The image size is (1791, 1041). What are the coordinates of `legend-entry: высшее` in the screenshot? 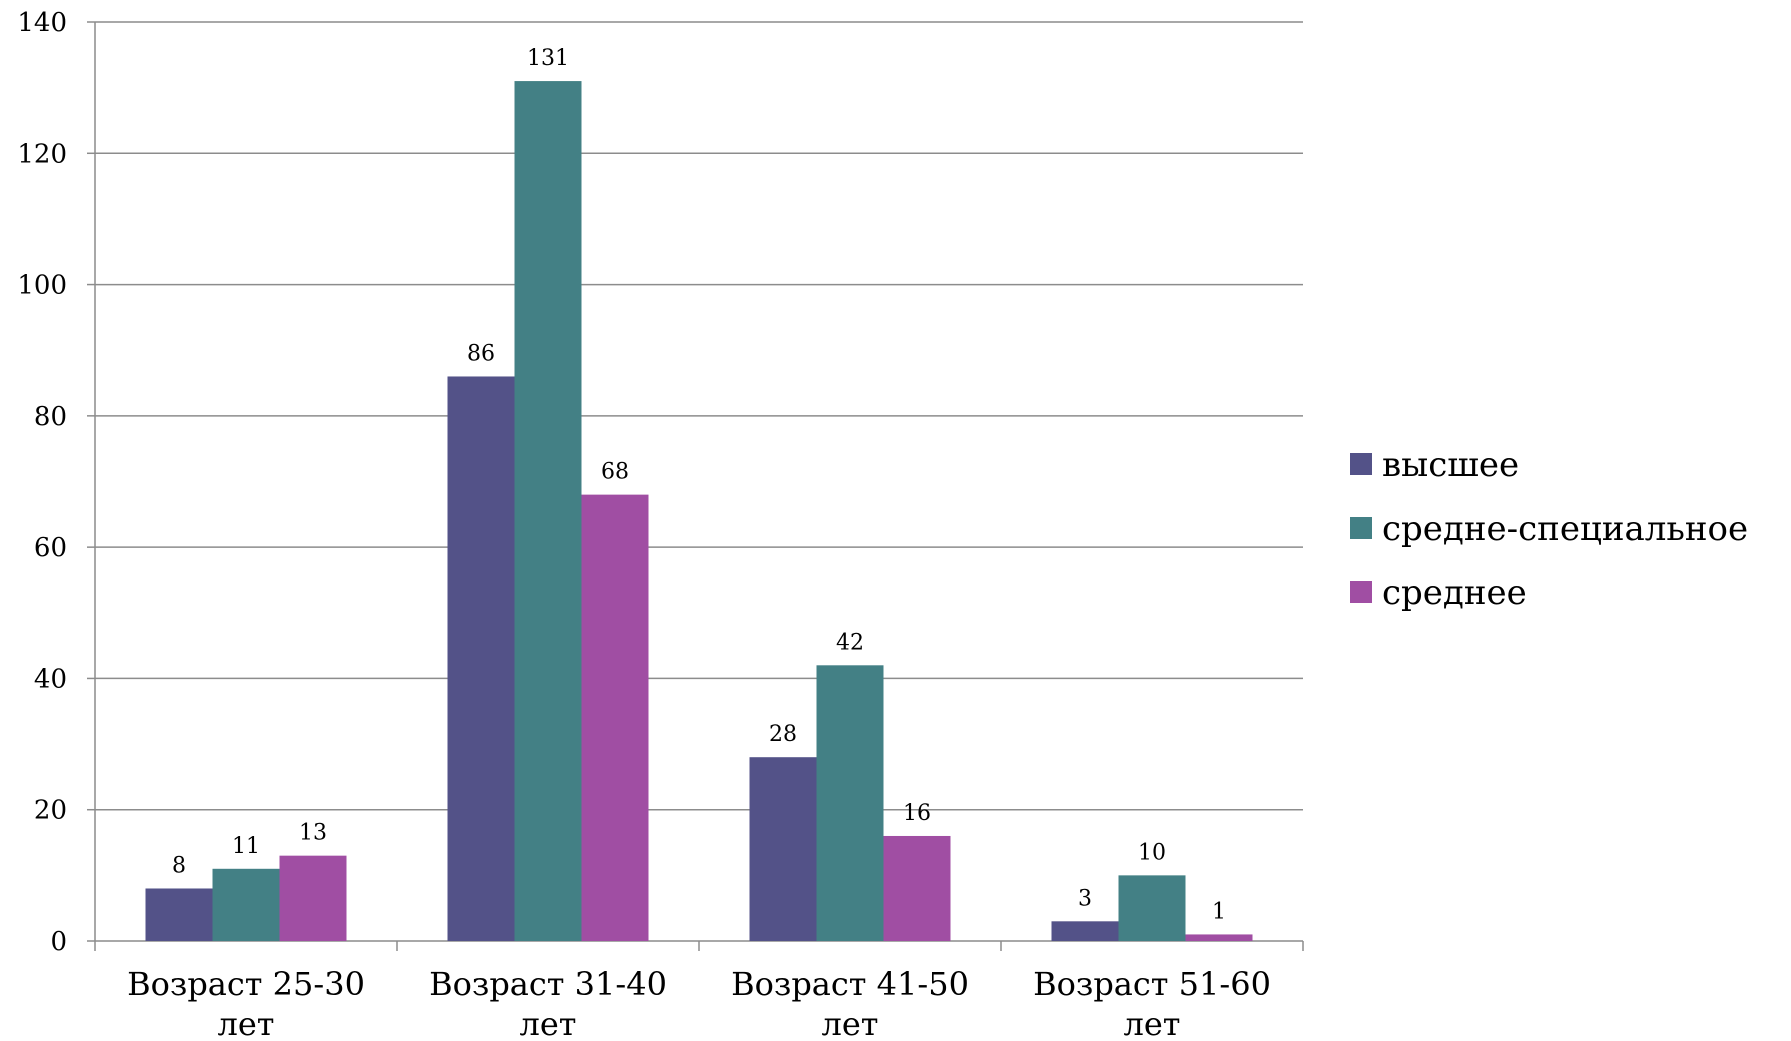 It's located at (1450, 465).